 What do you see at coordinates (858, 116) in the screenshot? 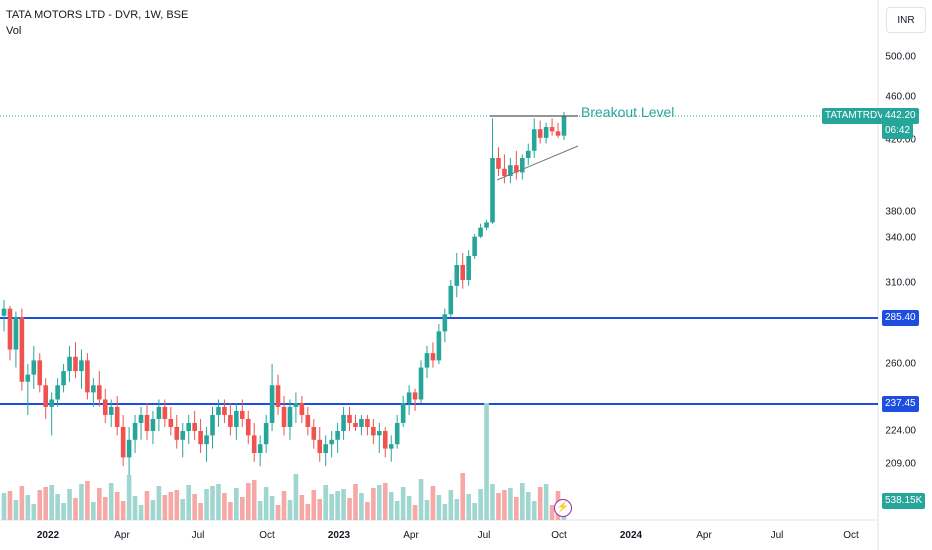
I see `symbol-price-tag: TATAMTRDVR` at bounding box center [858, 116].